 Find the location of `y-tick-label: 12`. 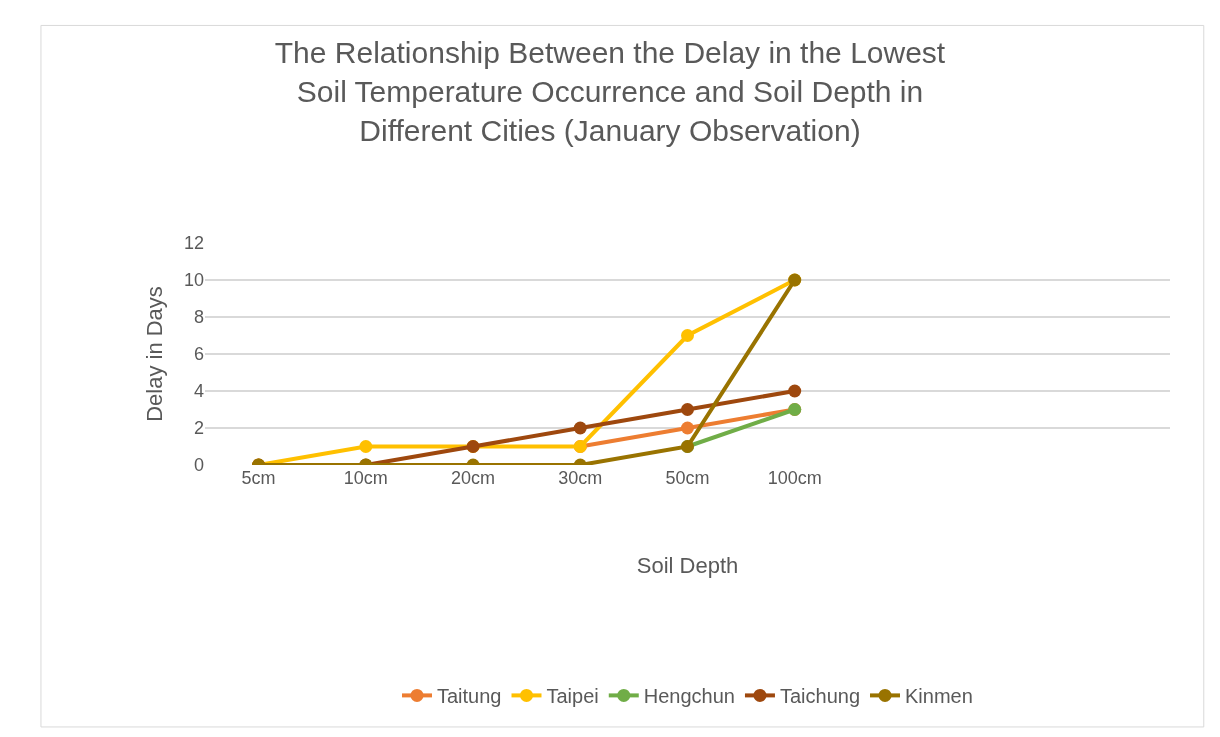

y-tick-label: 12 is located at coordinates (193, 243).